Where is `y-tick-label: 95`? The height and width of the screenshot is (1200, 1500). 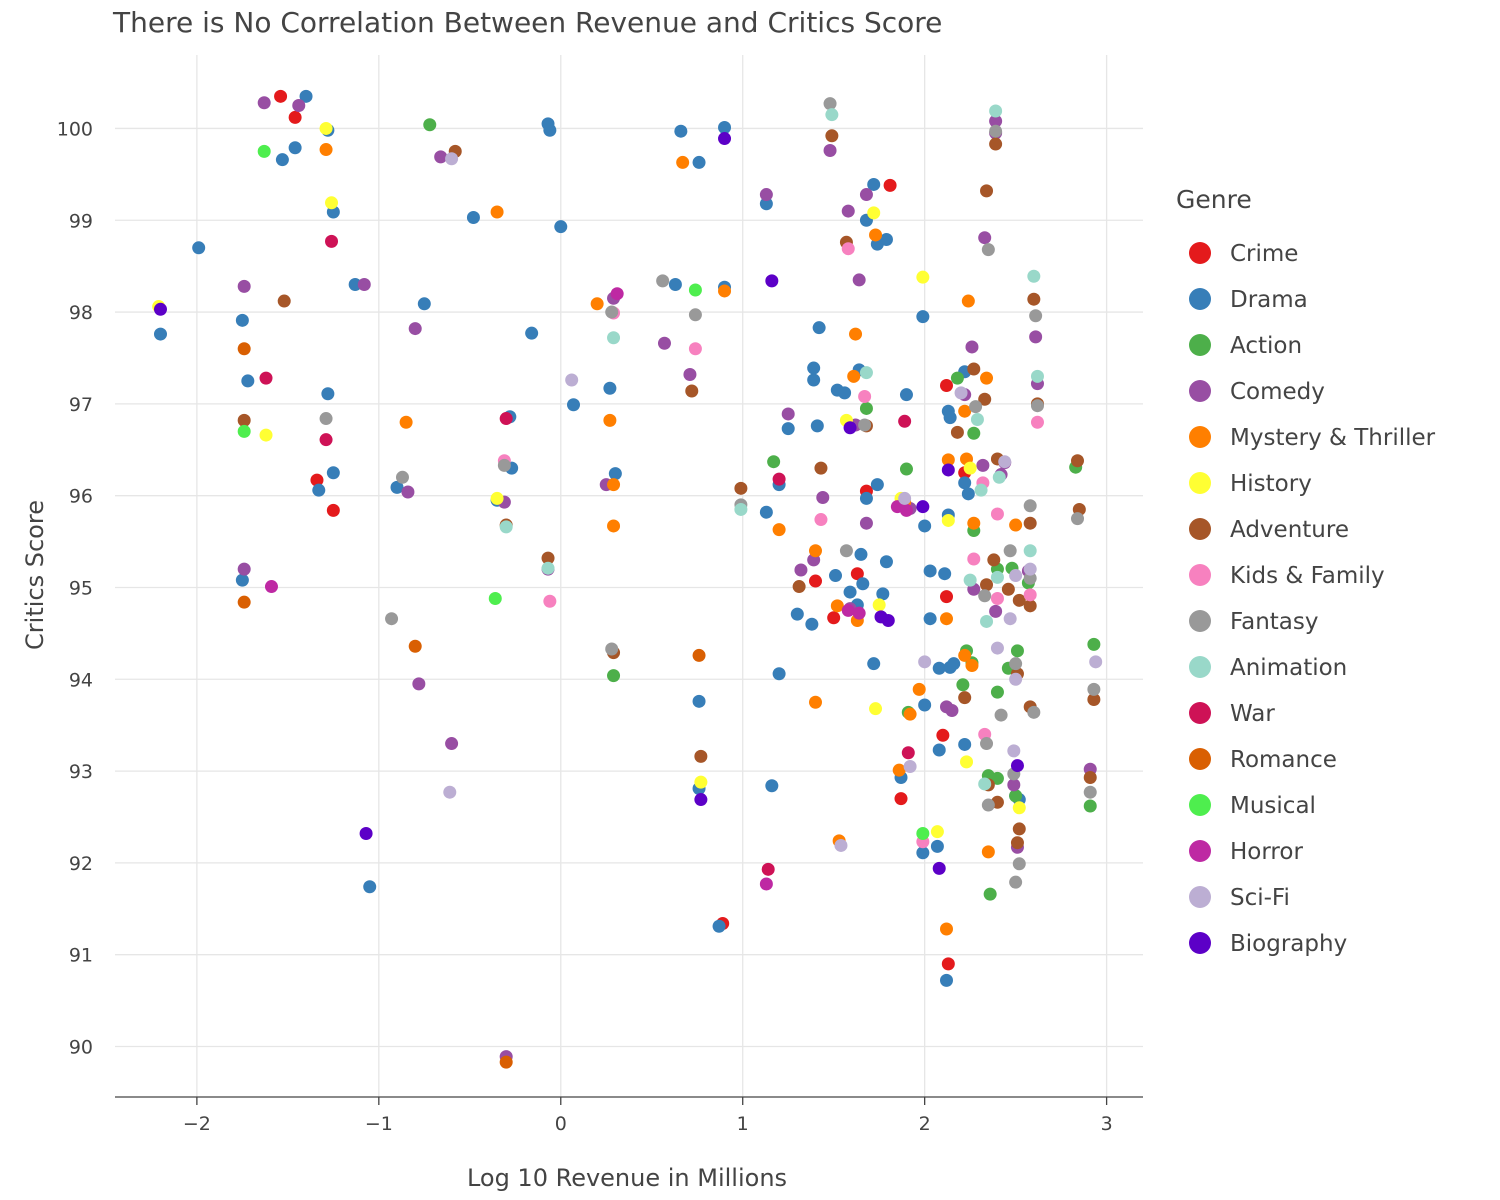
y-tick-label: 95 is located at coordinates (81, 588).